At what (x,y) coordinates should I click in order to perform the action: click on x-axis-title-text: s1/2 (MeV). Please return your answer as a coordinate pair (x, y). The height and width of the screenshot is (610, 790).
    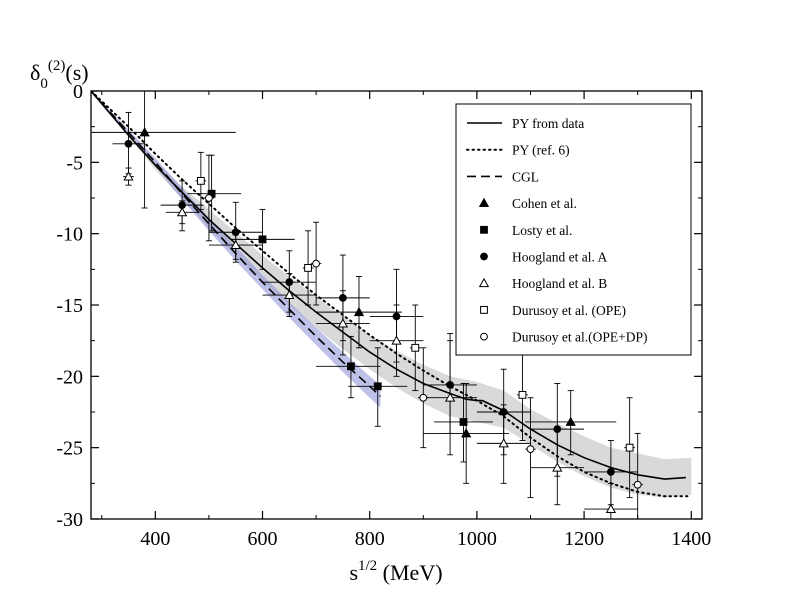
    Looking at the image, I should click on (395, 571).